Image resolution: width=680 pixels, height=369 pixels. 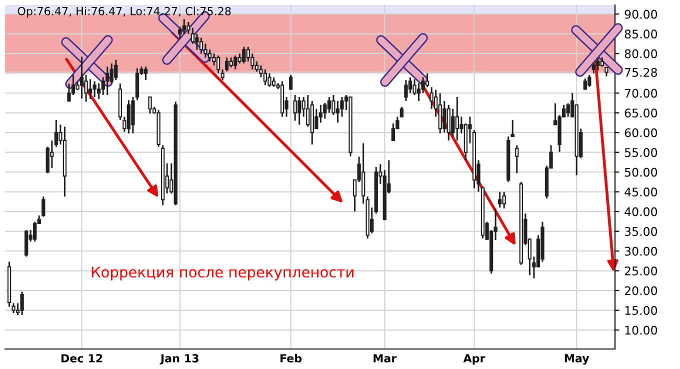 What do you see at coordinates (641, 93) in the screenshot?
I see `y-tick-label: 70.00` at bounding box center [641, 93].